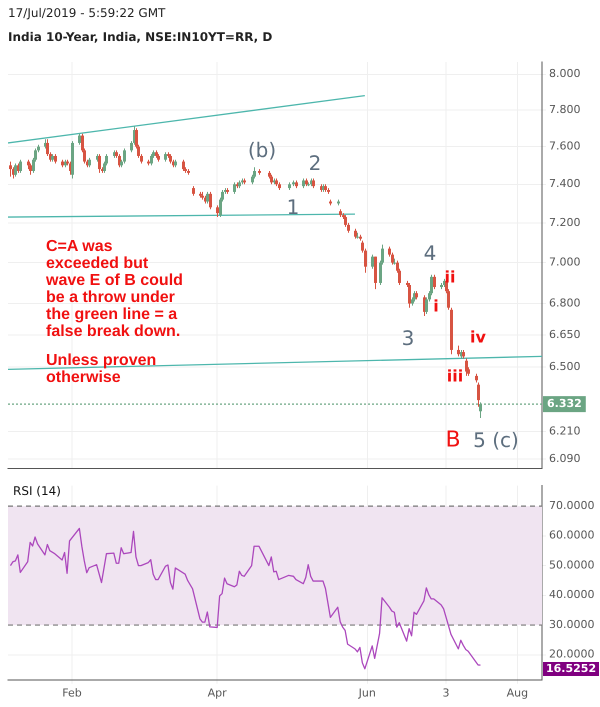  Describe the element at coordinates (140, 37) in the screenshot. I see `chart-title: India 10-Year, India, NSE:IN10YT=RR, D` at that location.